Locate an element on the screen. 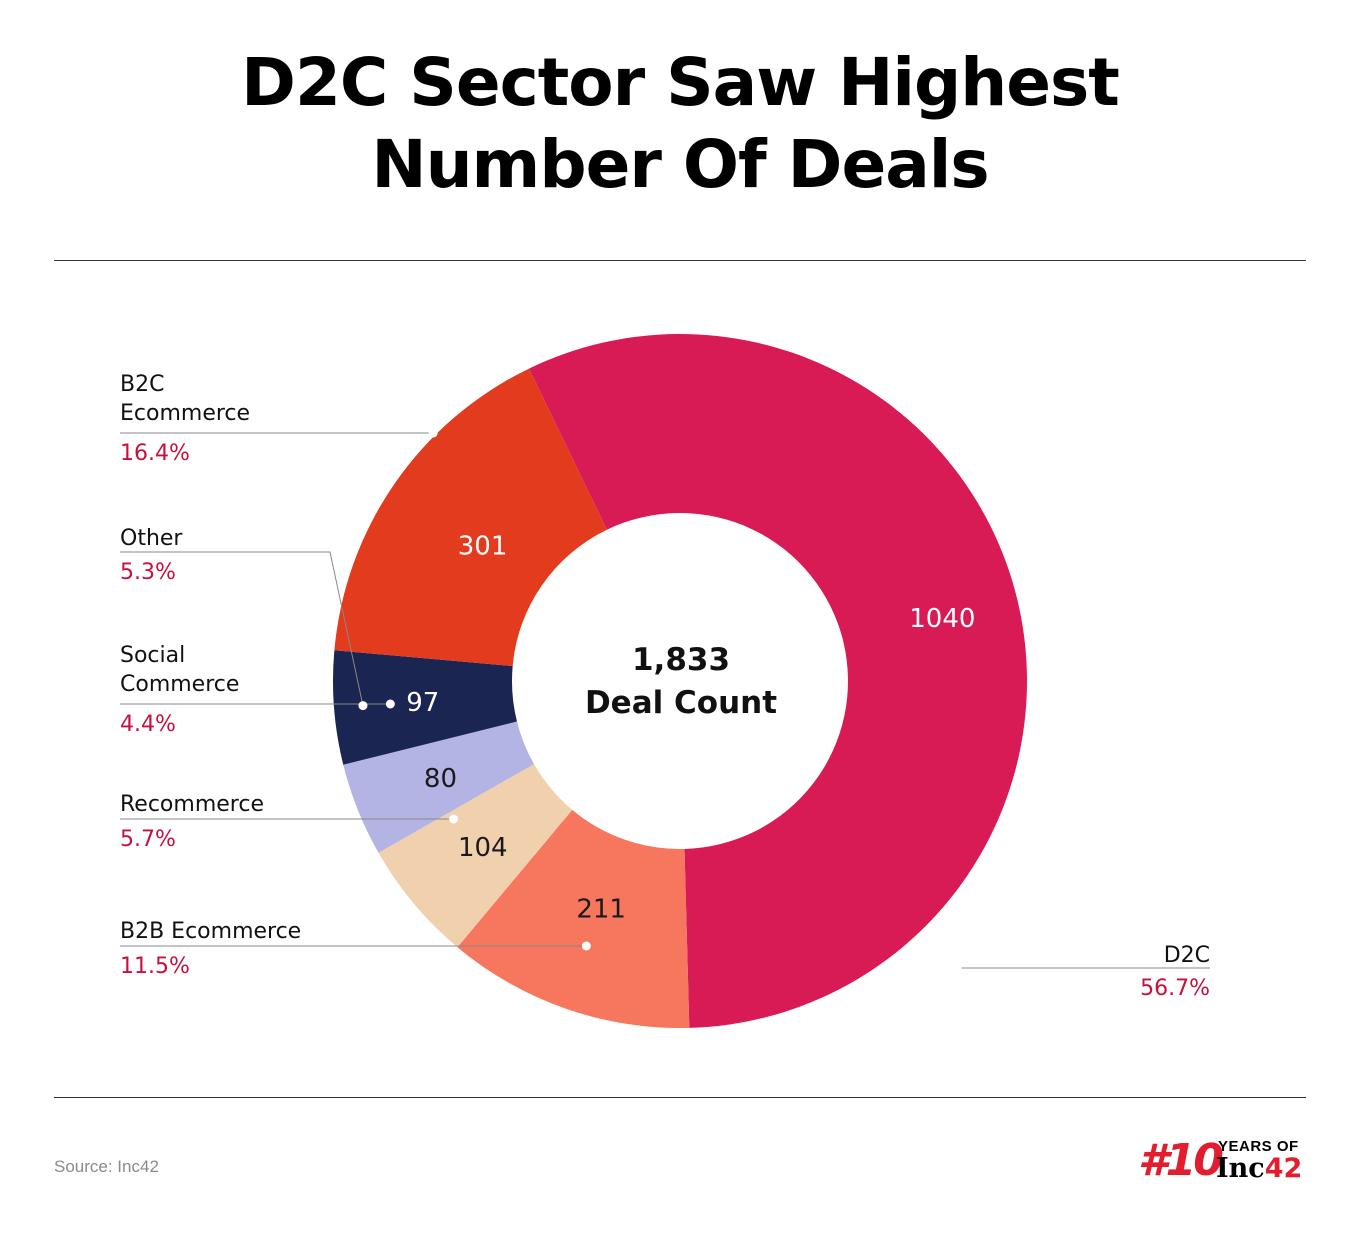 The height and width of the screenshot is (1252, 1360). slice-value-social-commerce: 80 is located at coordinates (440, 779).